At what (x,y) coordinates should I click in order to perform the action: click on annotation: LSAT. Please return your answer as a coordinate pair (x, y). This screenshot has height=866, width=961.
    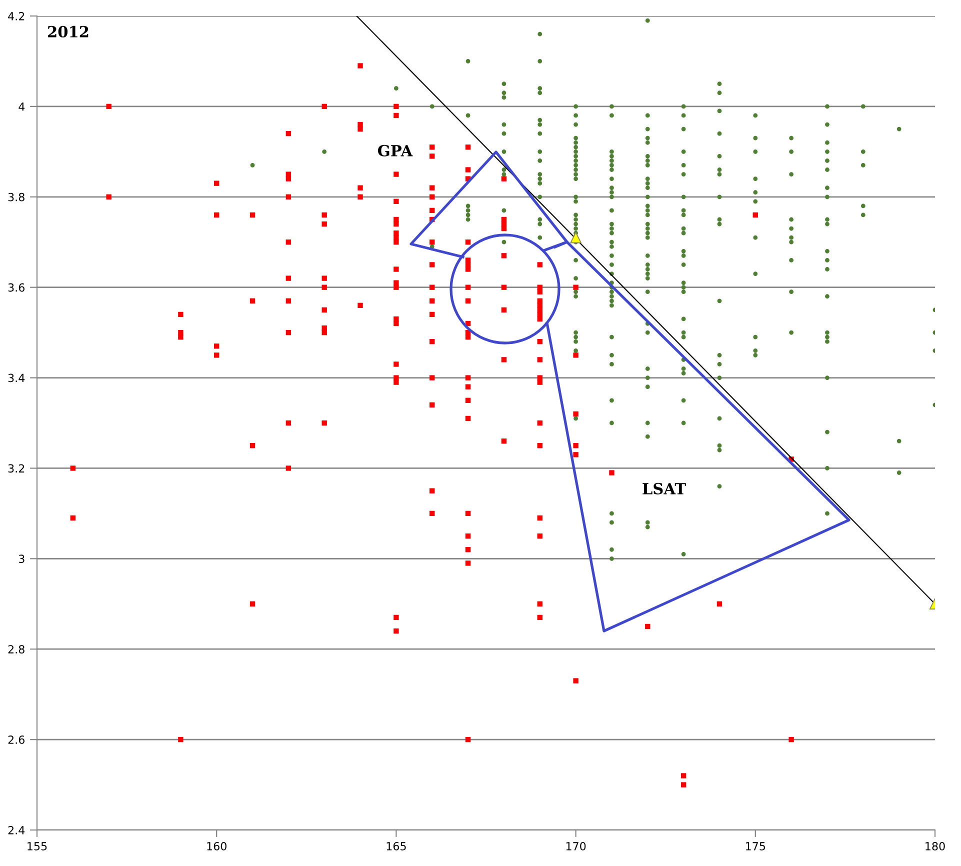
    Looking at the image, I should click on (664, 488).